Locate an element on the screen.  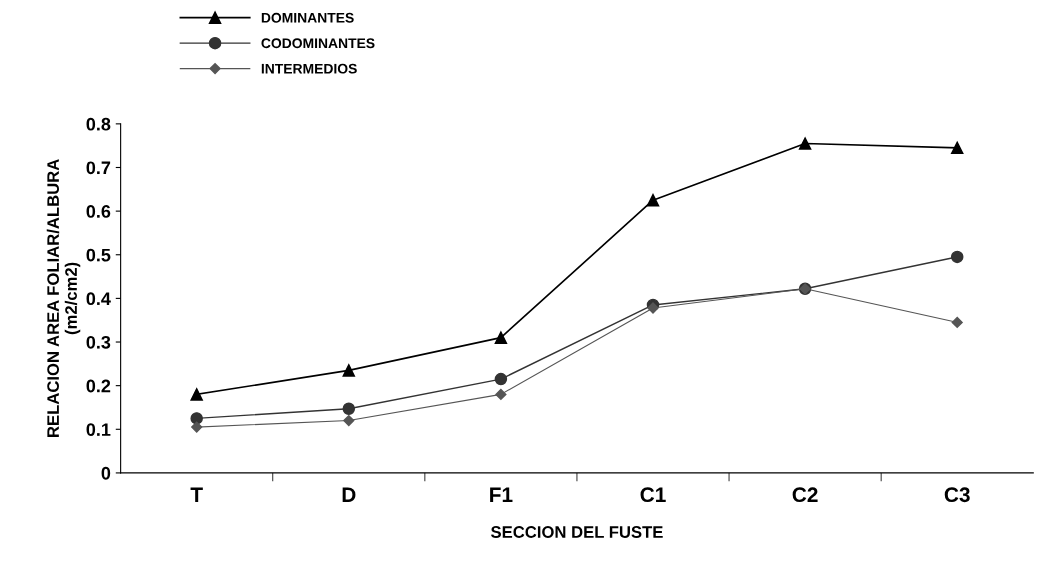
y-axis-title: RELACION AREA FOLIAR/ALBURA (m2/cm2) is located at coordinates (63, 298).